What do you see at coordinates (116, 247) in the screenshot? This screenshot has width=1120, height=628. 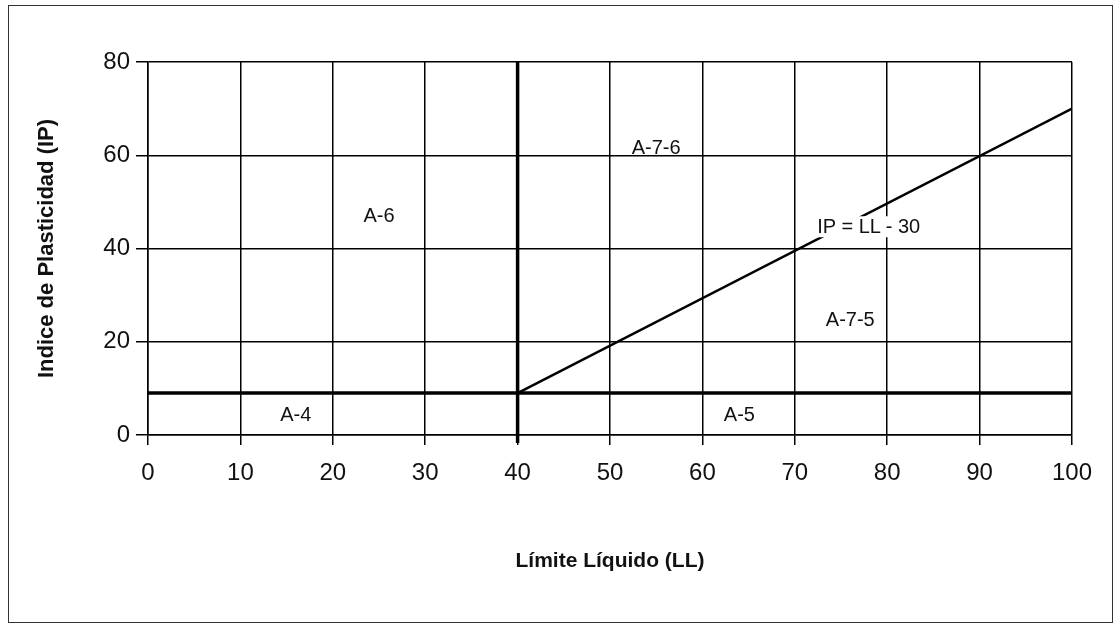 I see `y-tick-label: 40` at bounding box center [116, 247].